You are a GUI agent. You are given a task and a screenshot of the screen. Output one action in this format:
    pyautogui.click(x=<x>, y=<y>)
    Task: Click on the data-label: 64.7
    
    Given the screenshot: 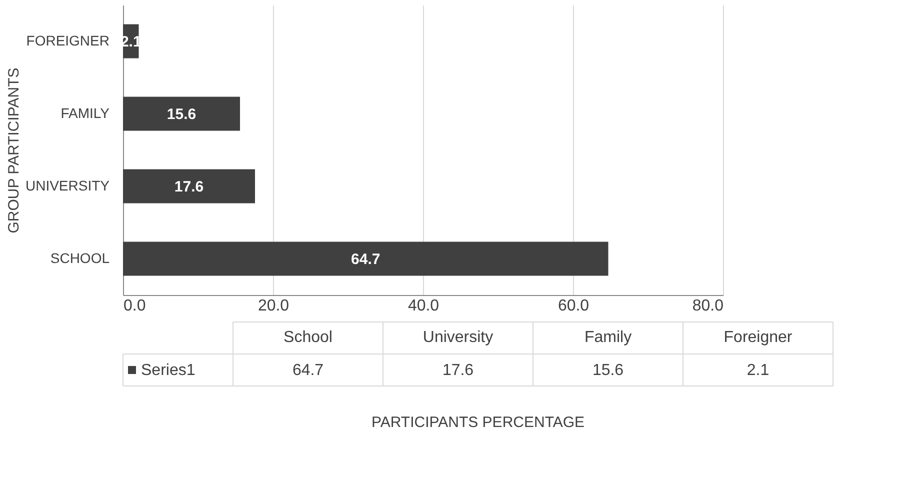 What is the action you would take?
    pyautogui.click(x=365, y=259)
    